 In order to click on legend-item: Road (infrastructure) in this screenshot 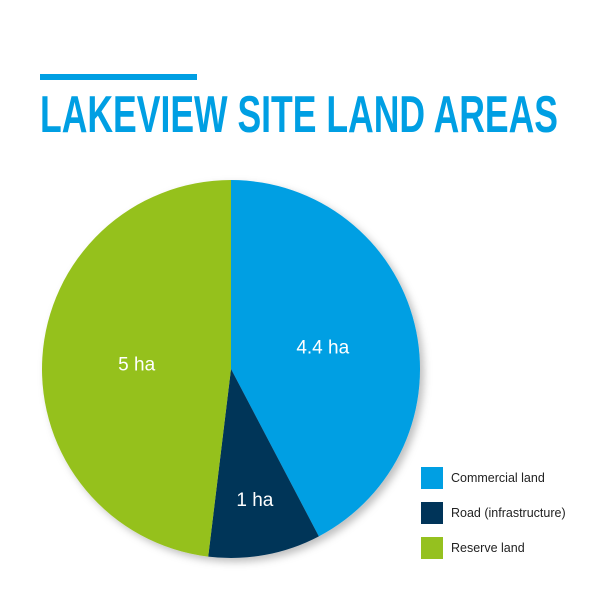, I will do `click(493, 513)`.